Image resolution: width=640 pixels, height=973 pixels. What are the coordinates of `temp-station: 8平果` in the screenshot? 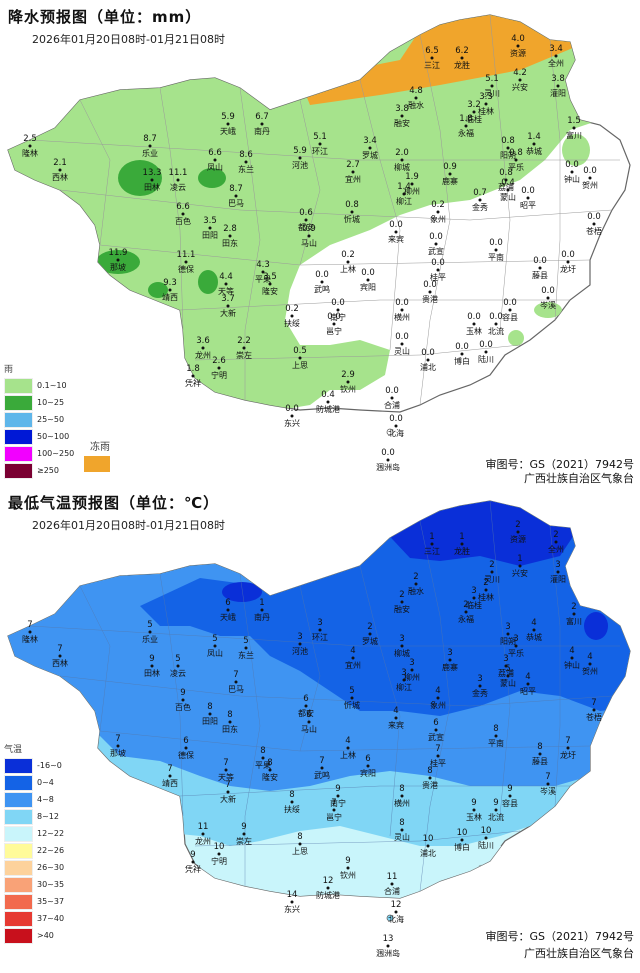 It's located at (263, 758).